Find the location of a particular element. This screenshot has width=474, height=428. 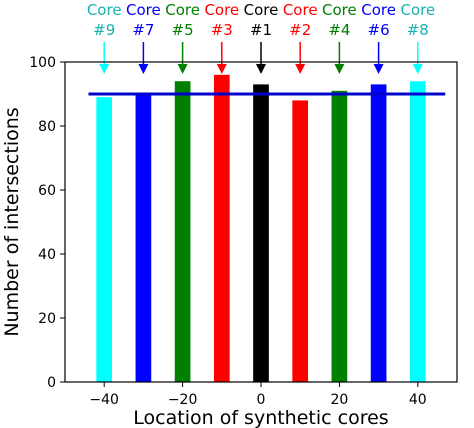

x-tick-label: −40 is located at coordinates (104, 400).